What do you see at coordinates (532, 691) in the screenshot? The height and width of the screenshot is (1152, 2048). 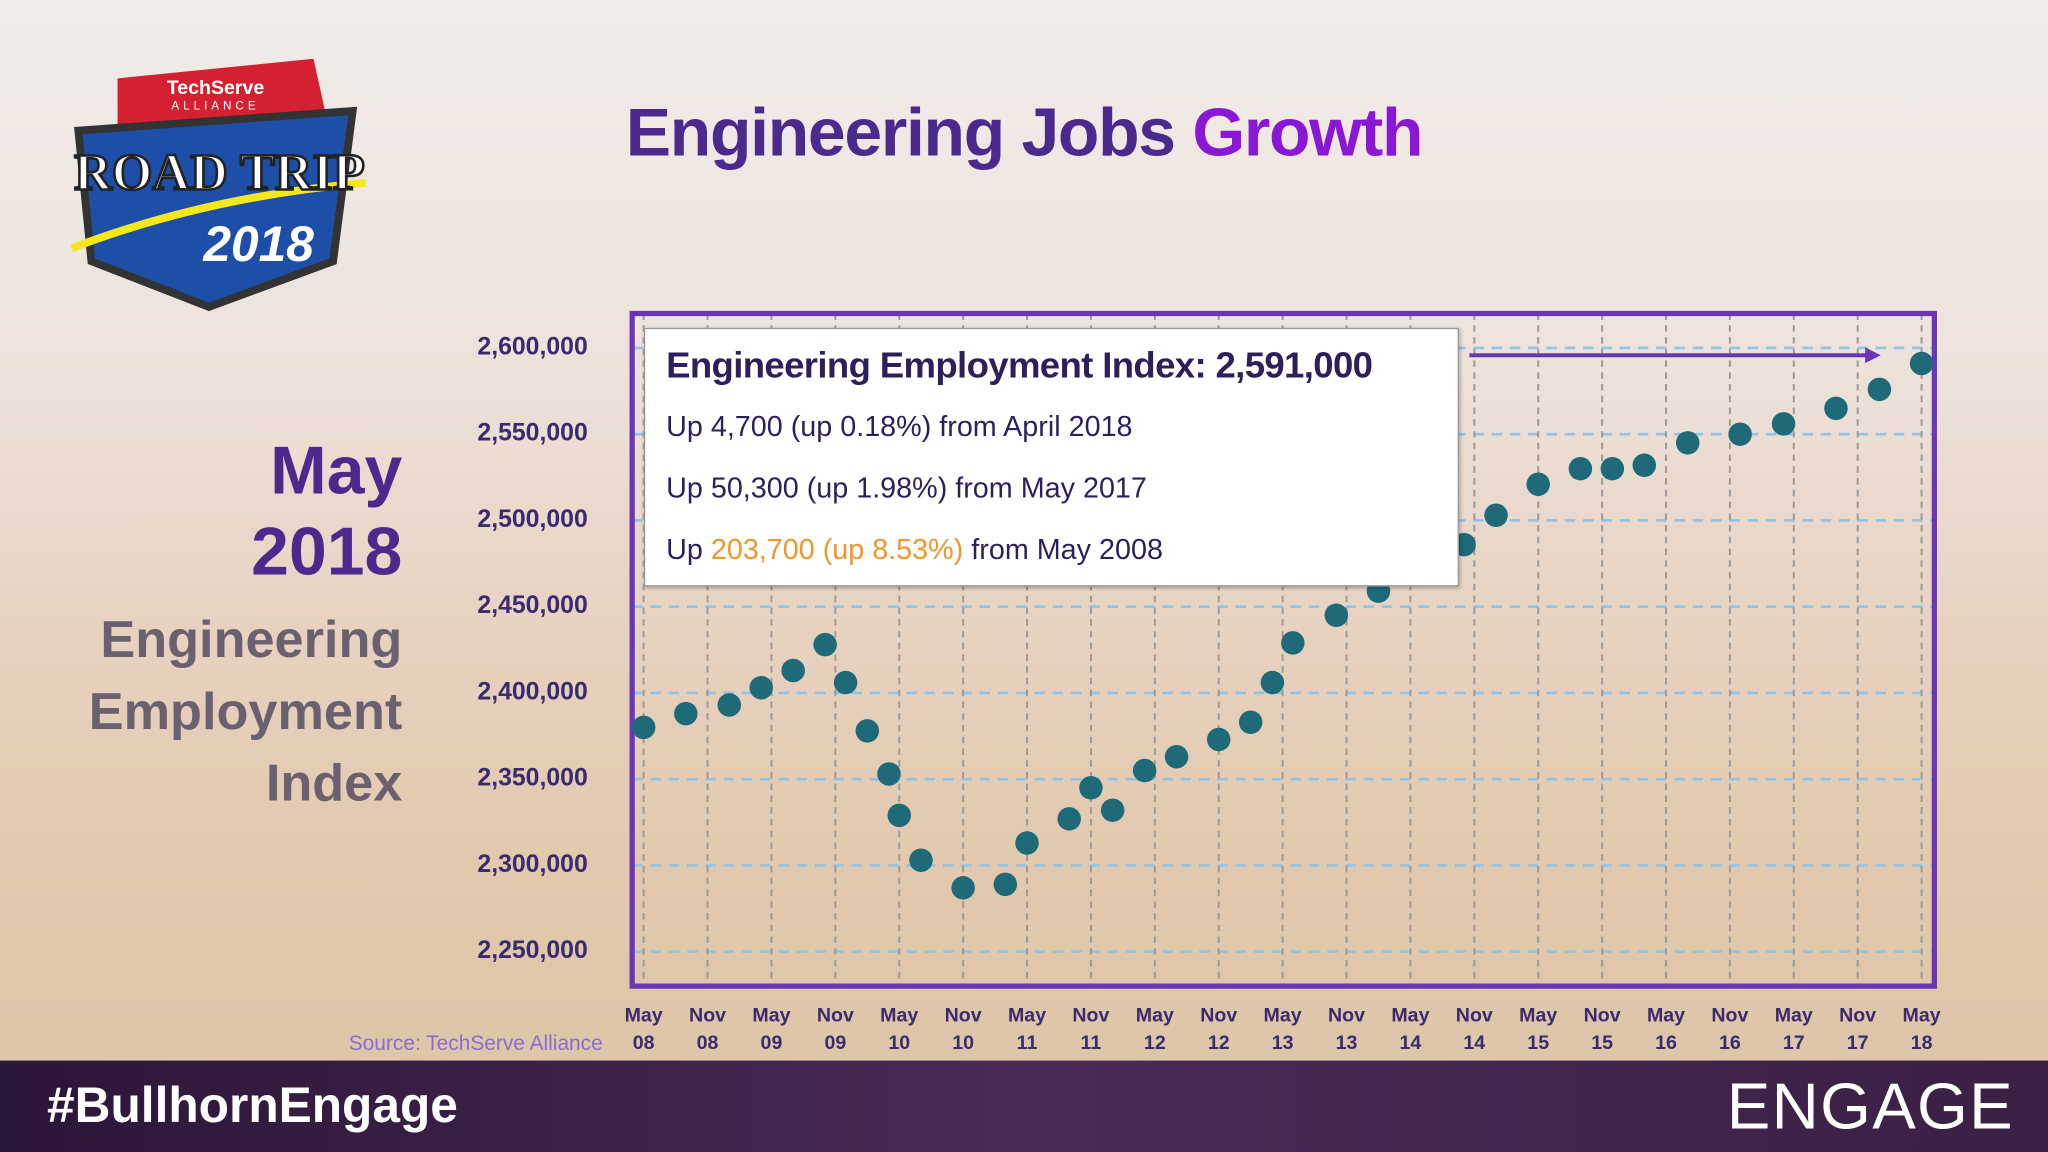 I see `y-tick-label: 2,400,000` at bounding box center [532, 691].